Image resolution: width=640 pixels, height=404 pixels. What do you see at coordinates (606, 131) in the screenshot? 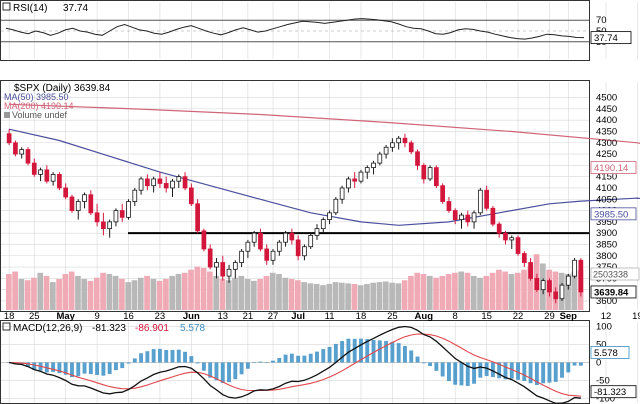
I see `price-tick-label: 4350` at bounding box center [606, 131].